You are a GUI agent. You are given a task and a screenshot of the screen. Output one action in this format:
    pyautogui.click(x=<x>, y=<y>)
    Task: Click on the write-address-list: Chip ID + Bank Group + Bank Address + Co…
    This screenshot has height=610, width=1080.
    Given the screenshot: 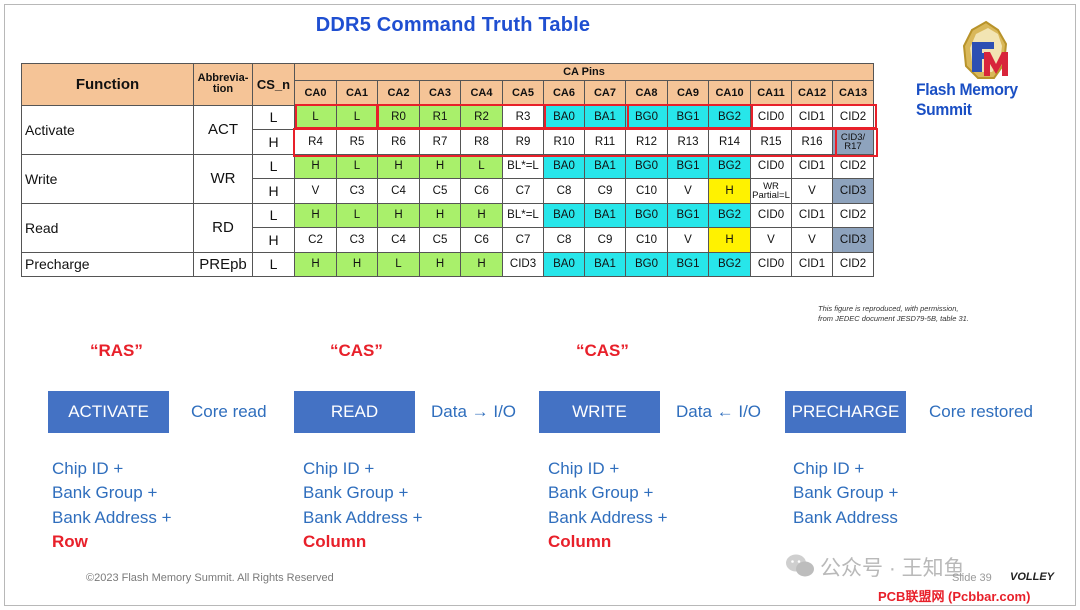 What is the action you would take?
    pyautogui.click(x=608, y=505)
    